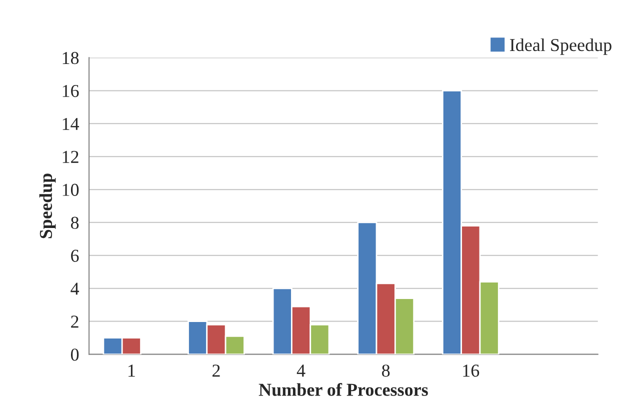 This screenshot has height=412, width=636. Describe the element at coordinates (471, 370) in the screenshot. I see `x-tick-label: 16` at that location.